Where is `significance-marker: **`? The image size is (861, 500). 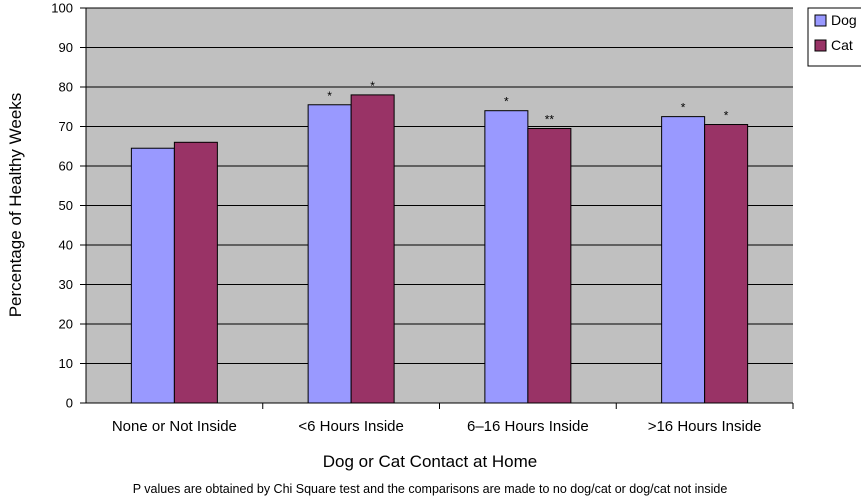 significance-marker: ** is located at coordinates (550, 119).